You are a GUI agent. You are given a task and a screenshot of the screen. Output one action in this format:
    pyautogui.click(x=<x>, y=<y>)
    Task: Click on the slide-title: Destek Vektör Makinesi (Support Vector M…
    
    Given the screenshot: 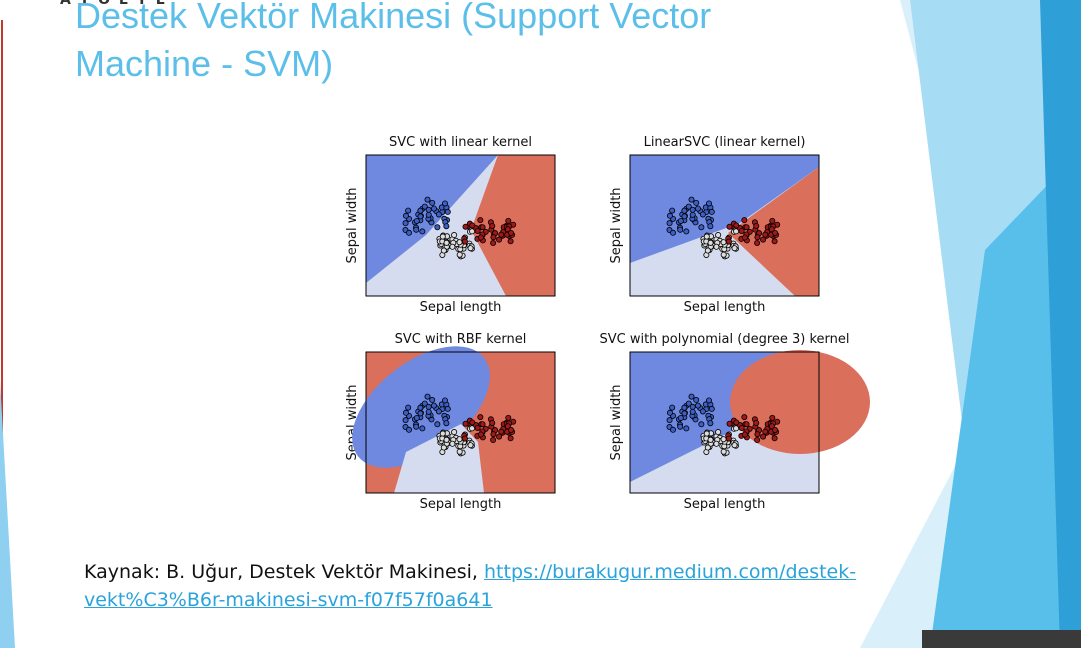 What is the action you would take?
    pyautogui.click(x=393, y=42)
    